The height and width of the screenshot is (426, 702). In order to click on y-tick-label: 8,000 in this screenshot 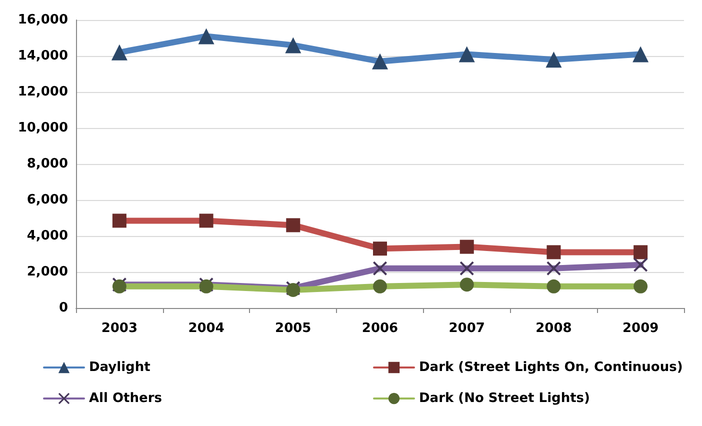, I will do `click(47, 164)`.